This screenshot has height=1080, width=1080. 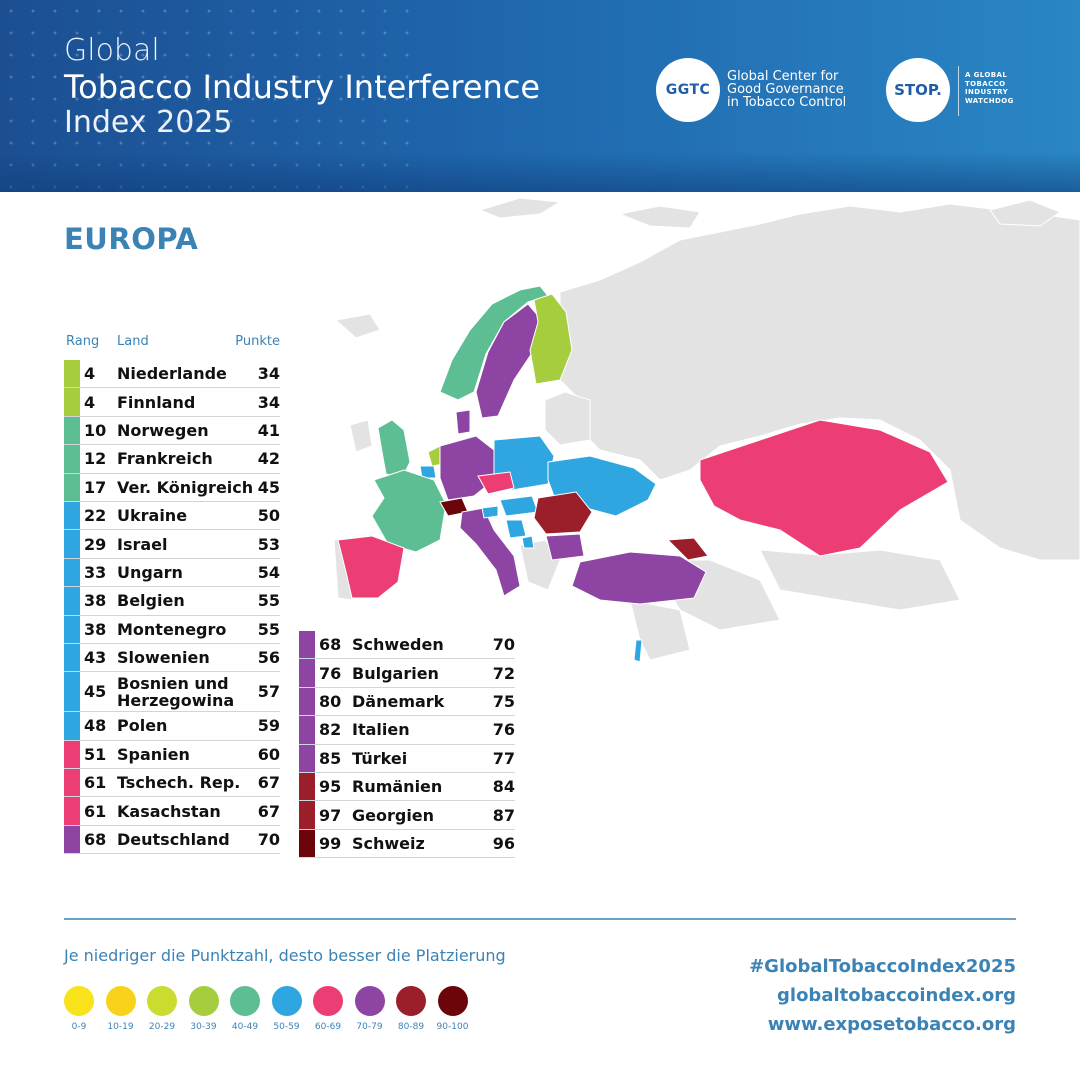 I want to click on points-value: 34, so click(x=268, y=374).